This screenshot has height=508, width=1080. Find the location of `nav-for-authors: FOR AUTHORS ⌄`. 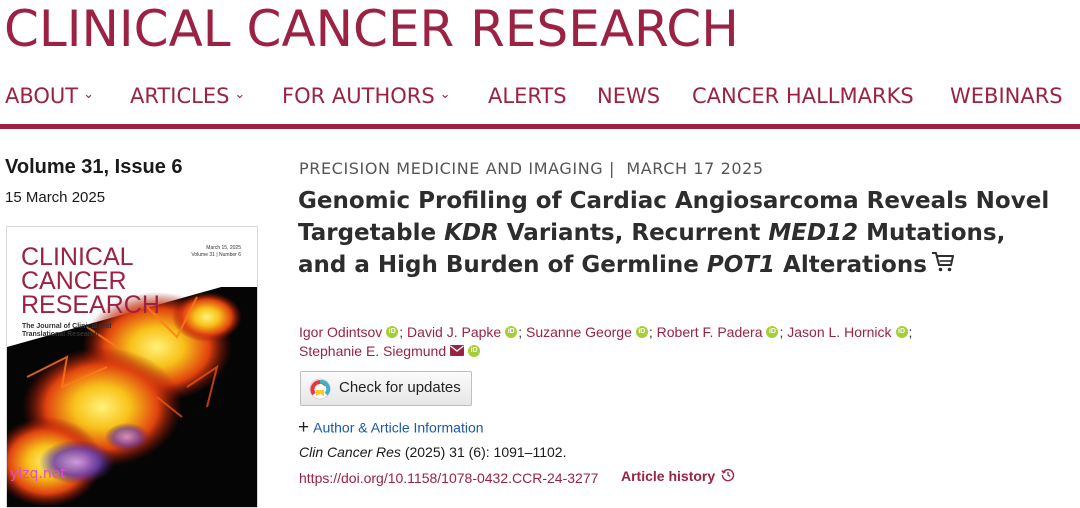

nav-for-authors: FOR AUTHORS ⌄ is located at coordinates (366, 96).